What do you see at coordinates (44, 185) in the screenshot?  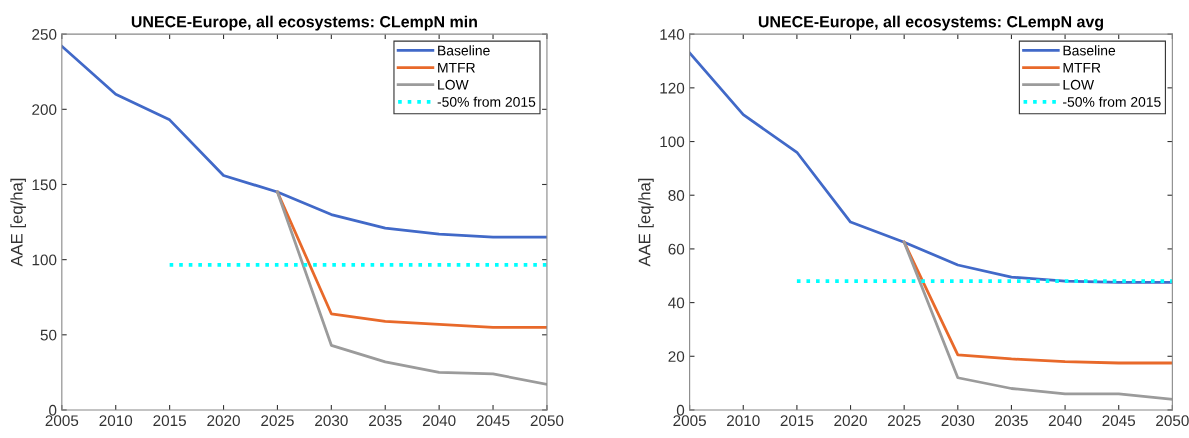 I see `y-tick-label: 150` at bounding box center [44, 185].